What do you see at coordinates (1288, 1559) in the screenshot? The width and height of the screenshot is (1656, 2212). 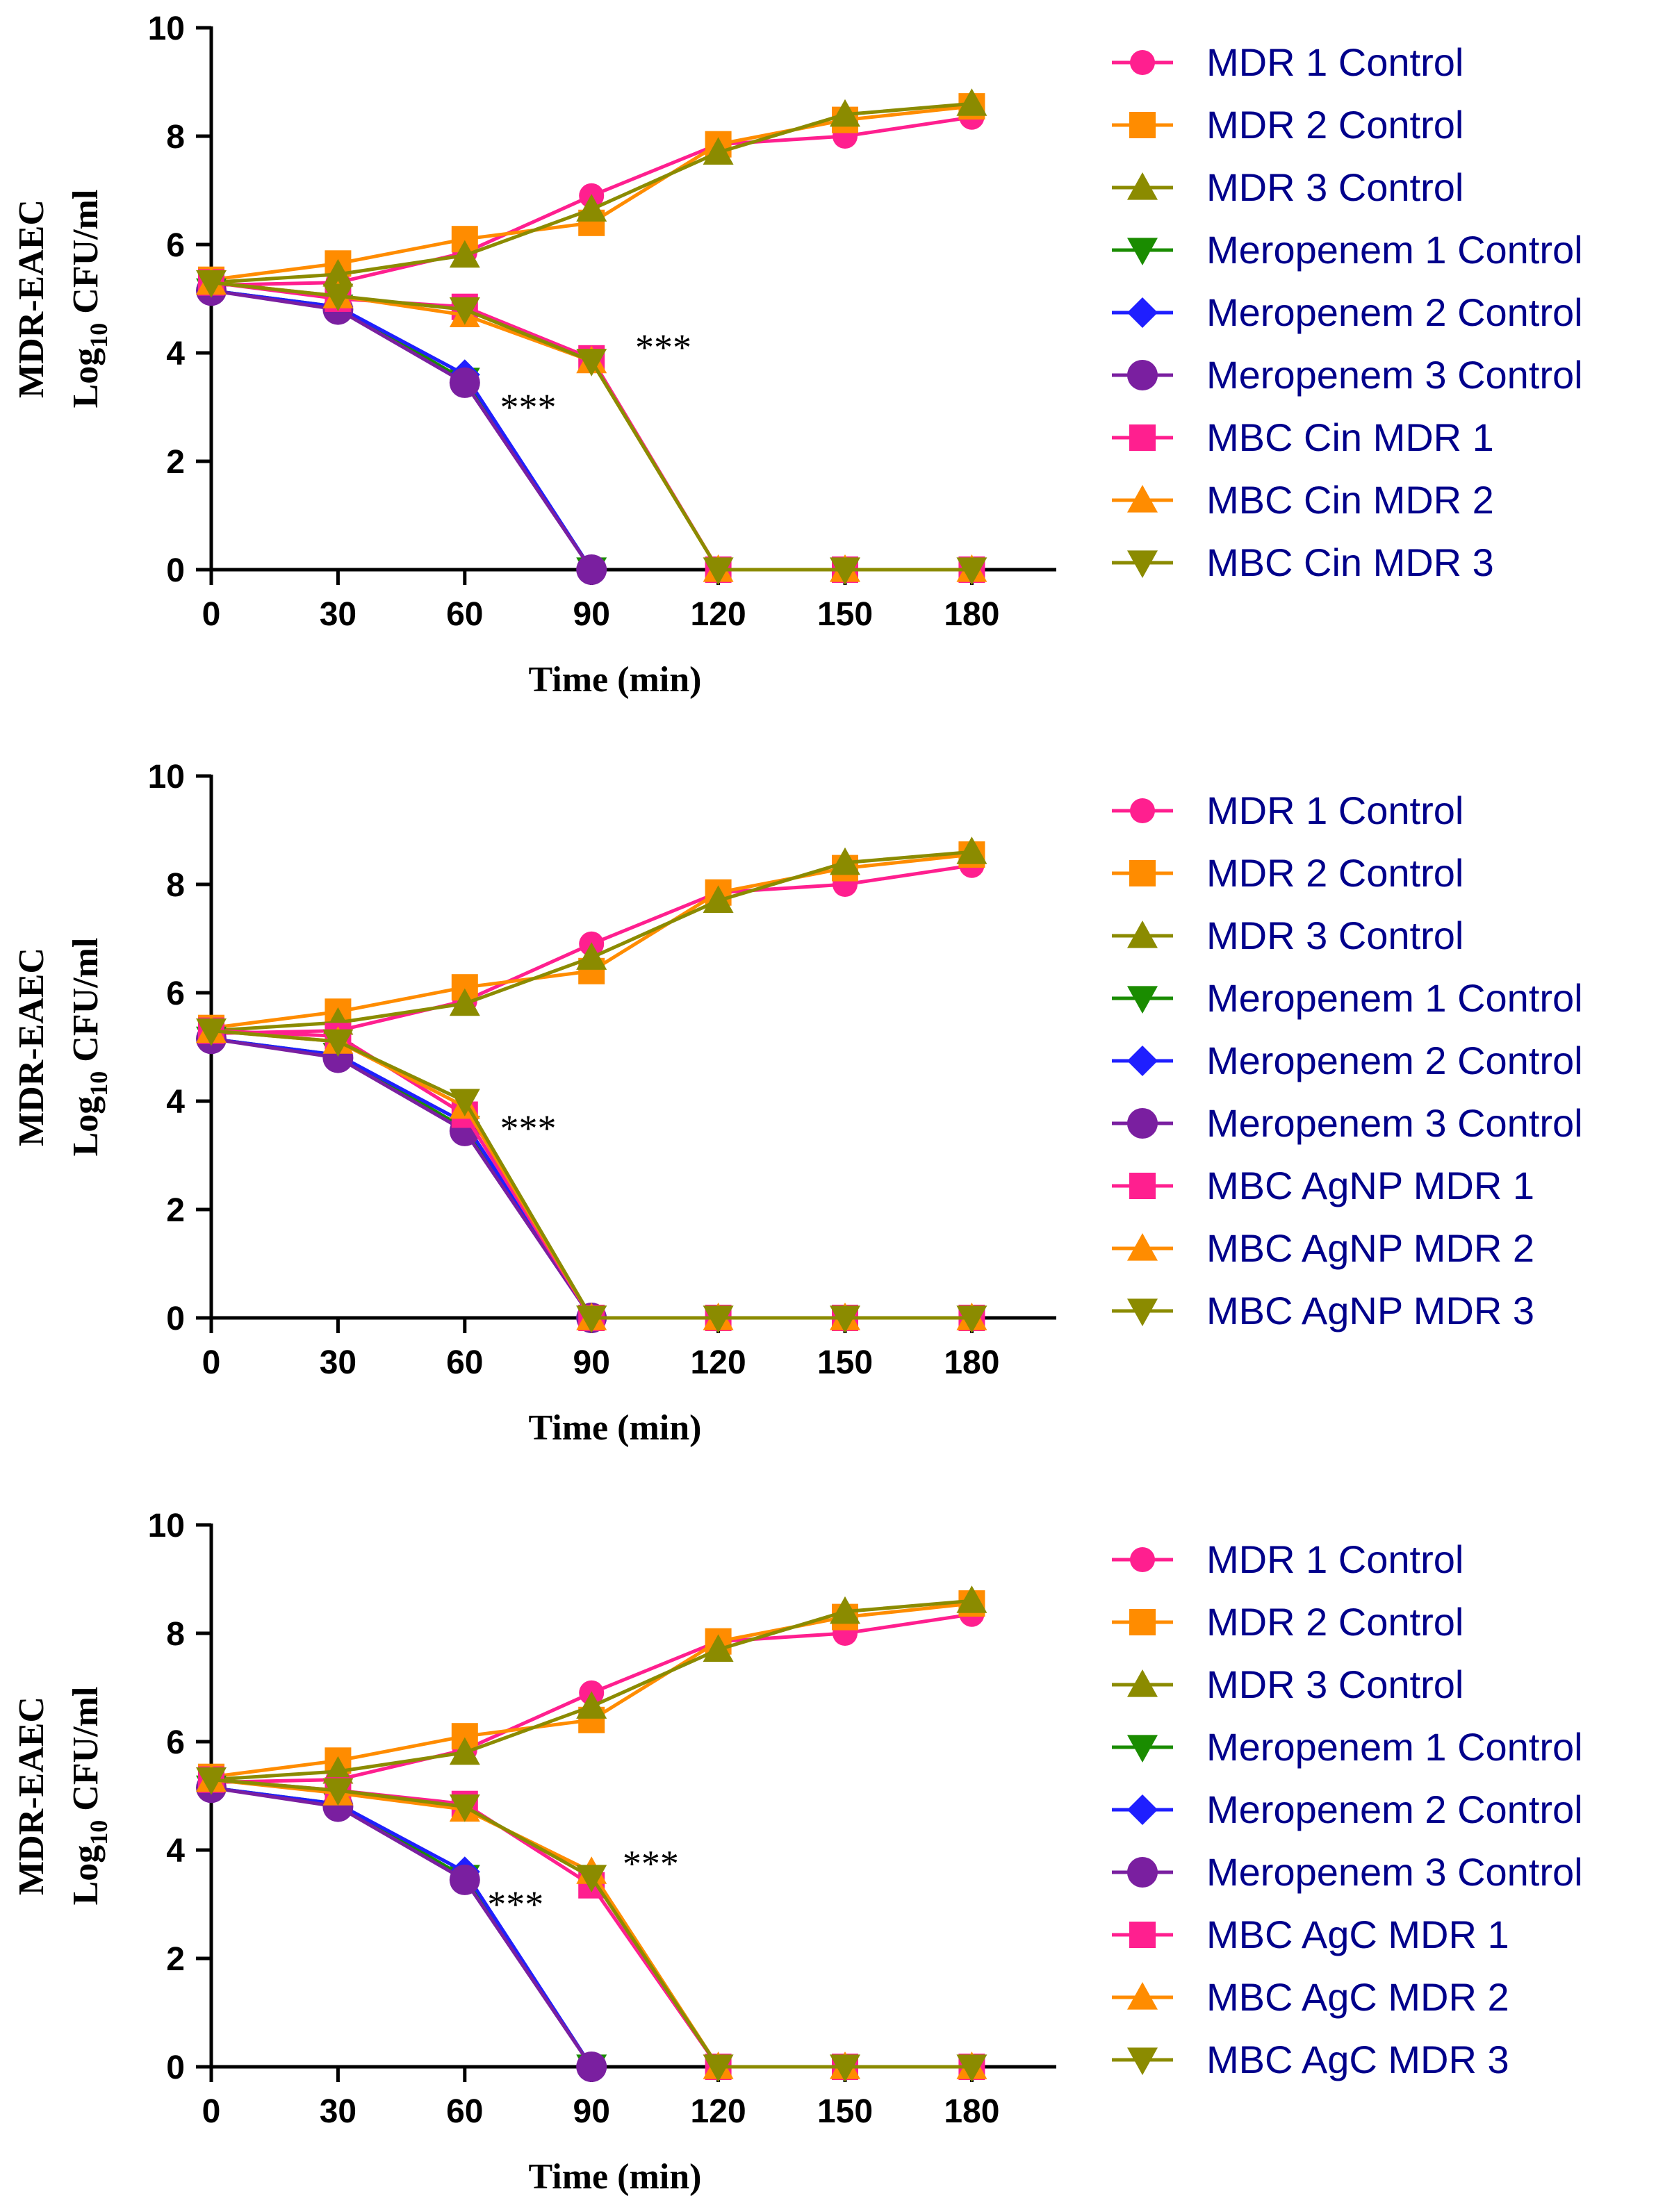 I see `legend-item: MDR 1 Control` at bounding box center [1288, 1559].